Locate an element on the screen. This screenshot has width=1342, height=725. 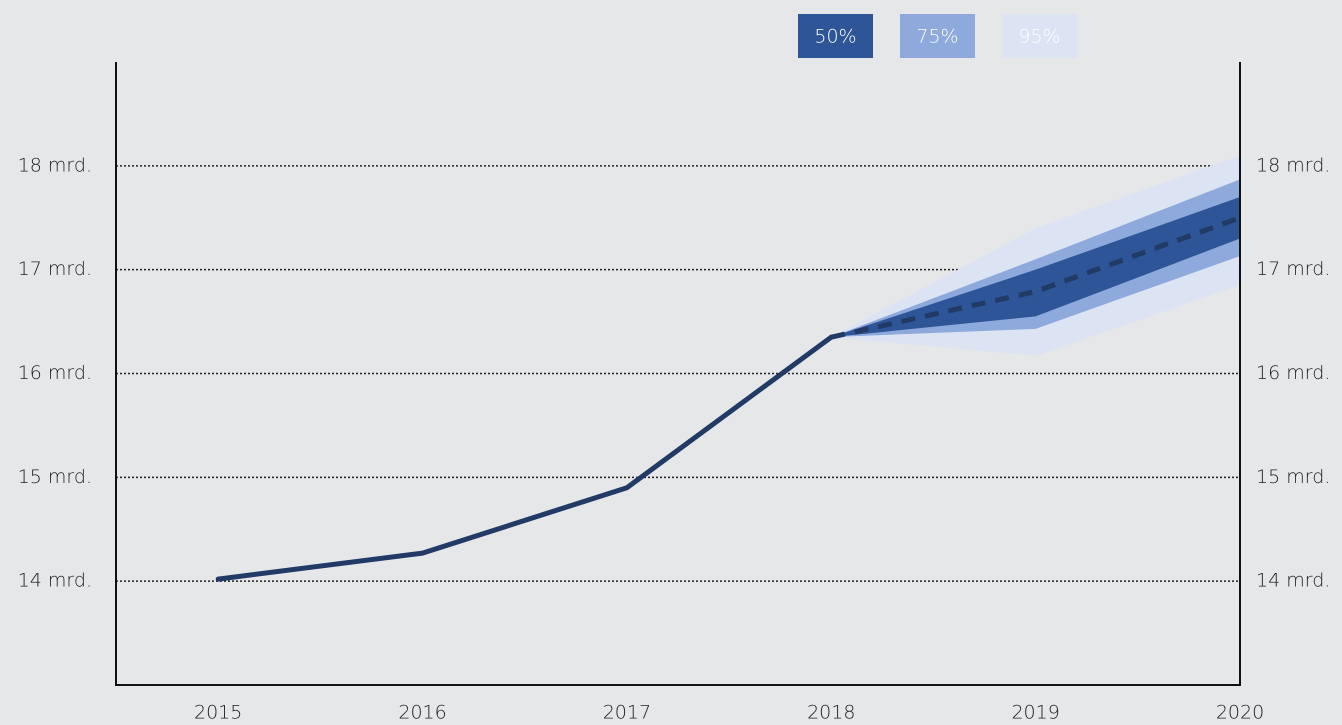
legend-label: 95% is located at coordinates (1039, 37).